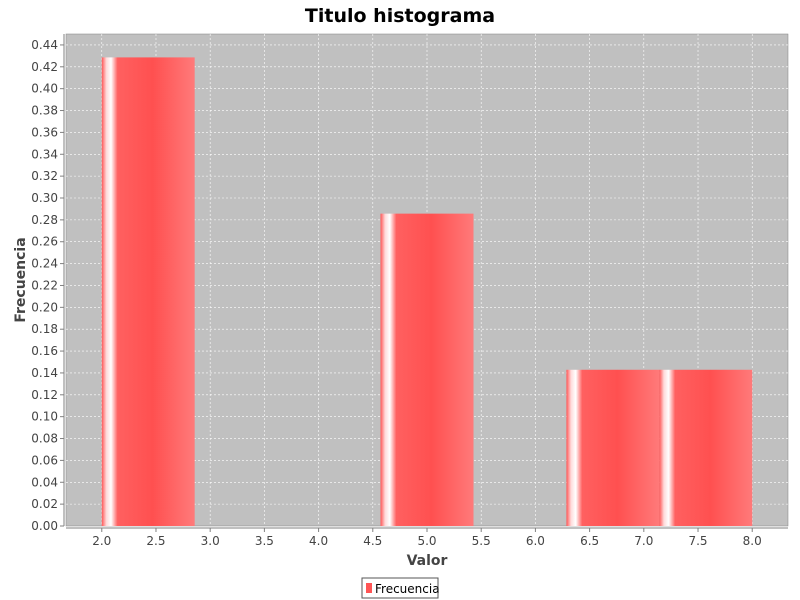 This screenshot has height=600, width=800. I want to click on x-tick-label: 2.0, so click(101, 541).